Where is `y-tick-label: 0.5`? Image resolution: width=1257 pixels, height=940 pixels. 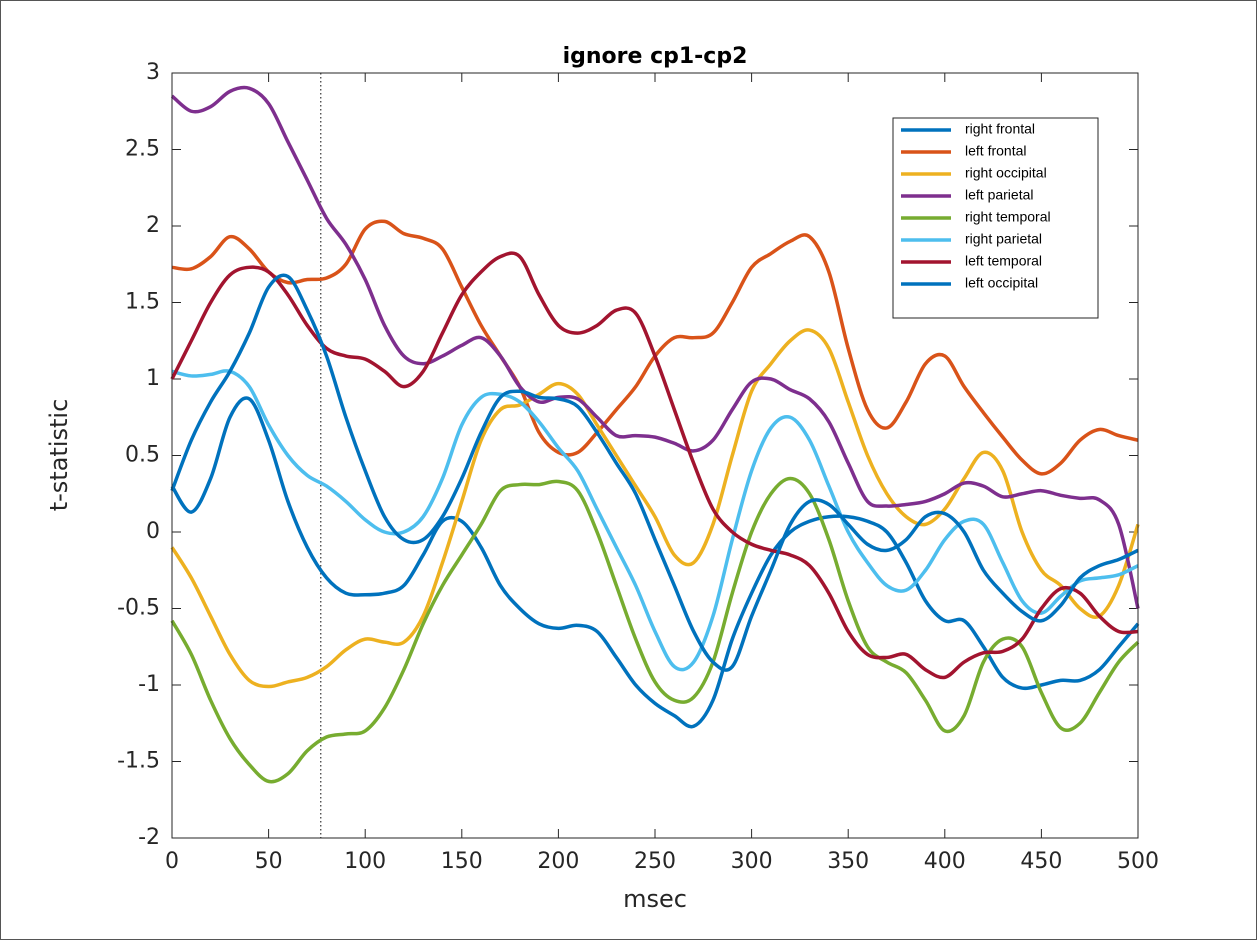
y-tick-label: 0.5 is located at coordinates (142, 455).